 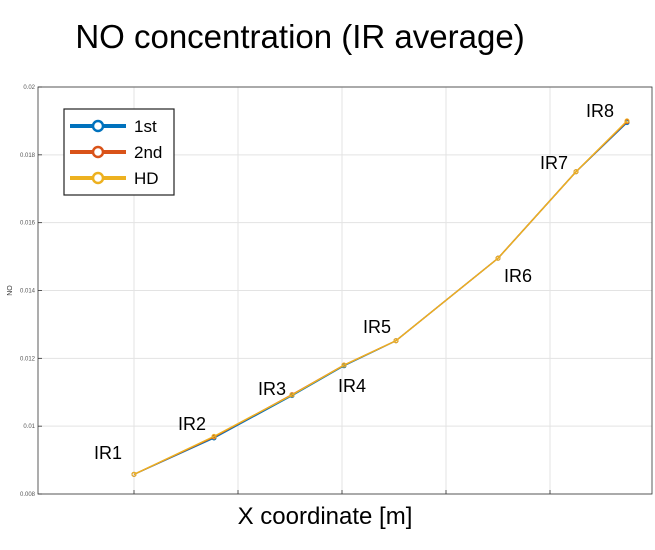 What do you see at coordinates (300, 36) in the screenshot?
I see `chart-title: NO concentration (IR average)` at bounding box center [300, 36].